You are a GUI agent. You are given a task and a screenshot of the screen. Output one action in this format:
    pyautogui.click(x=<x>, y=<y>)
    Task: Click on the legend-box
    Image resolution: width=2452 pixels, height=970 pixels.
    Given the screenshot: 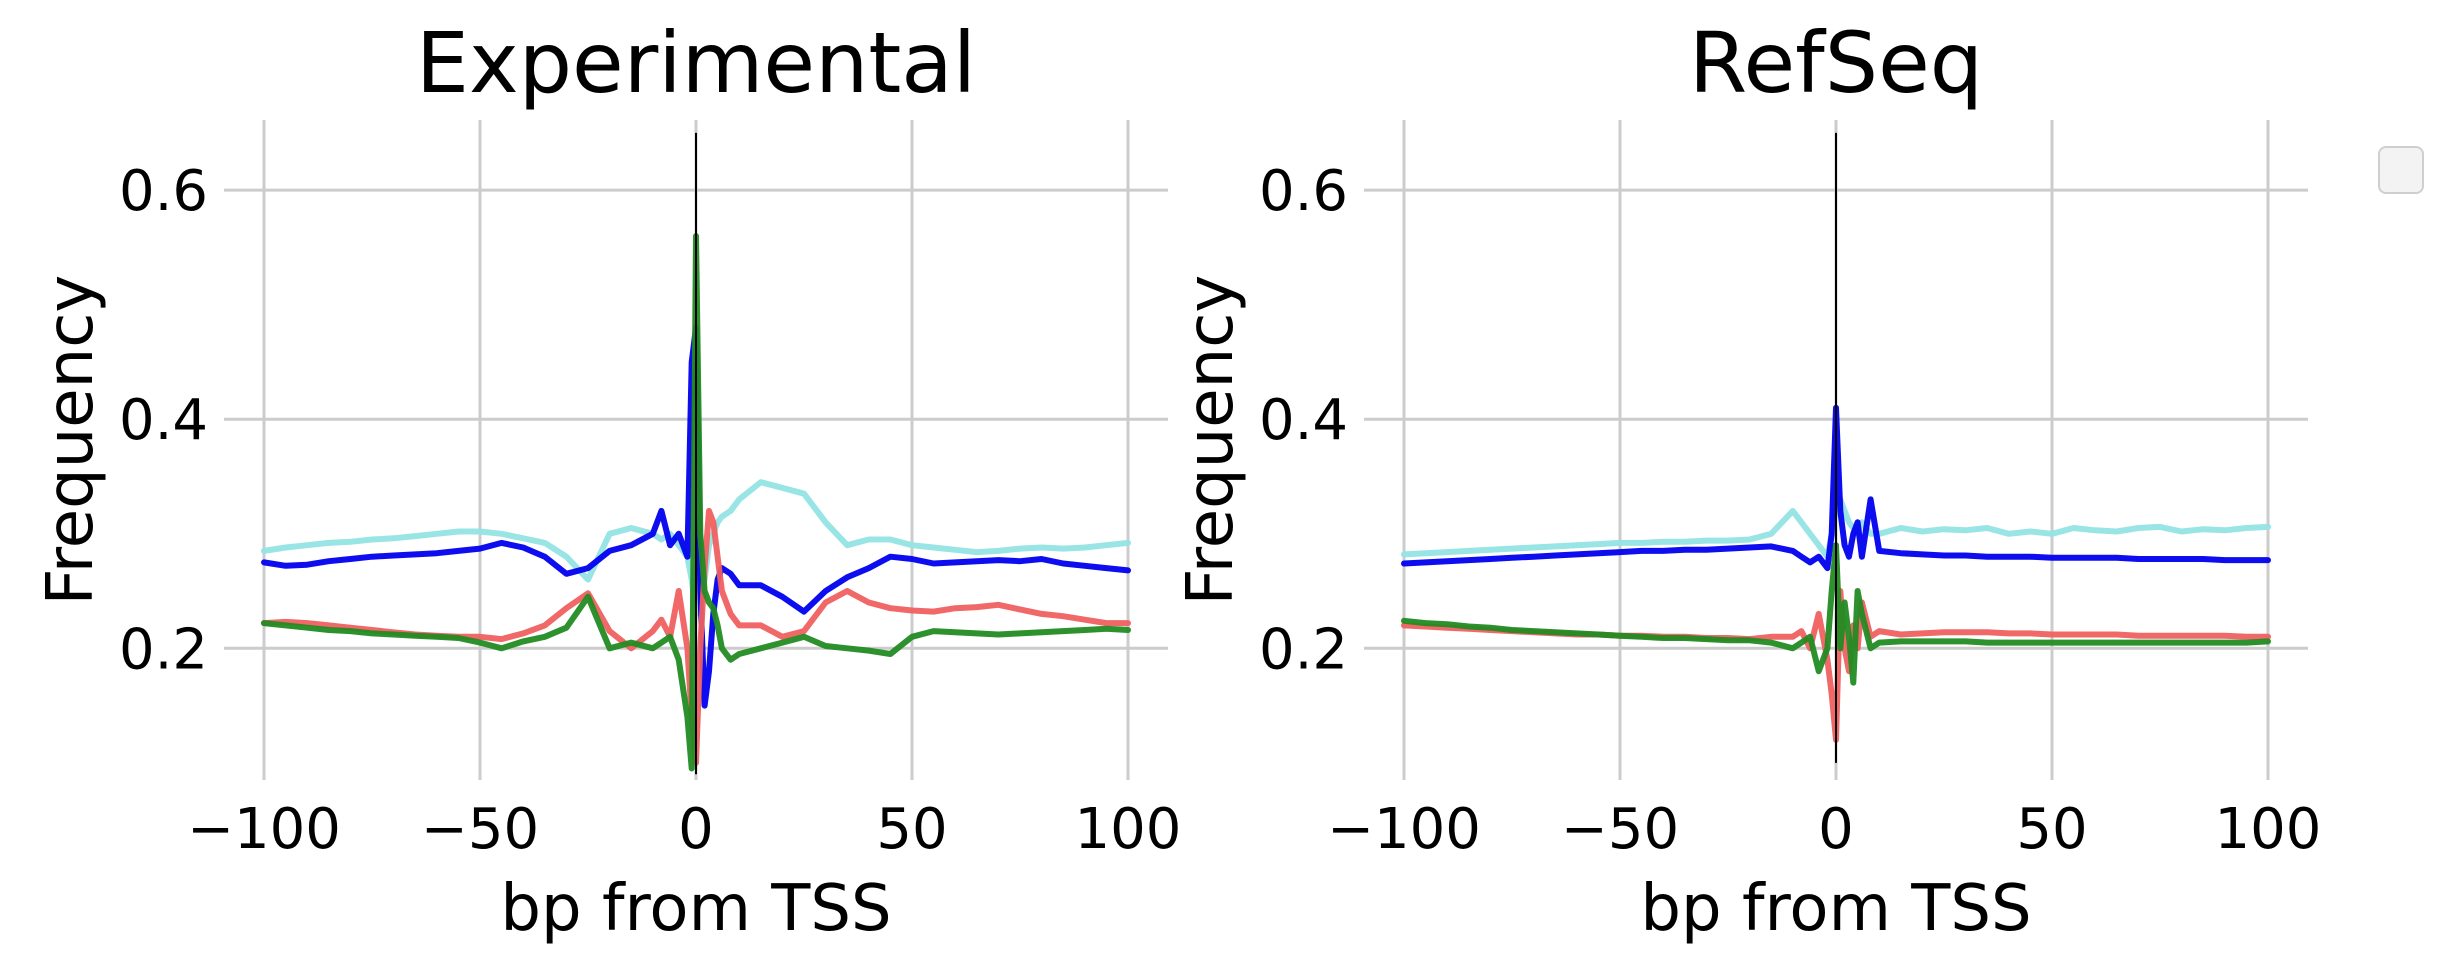 What is the action you would take?
    pyautogui.click(x=2401, y=170)
    